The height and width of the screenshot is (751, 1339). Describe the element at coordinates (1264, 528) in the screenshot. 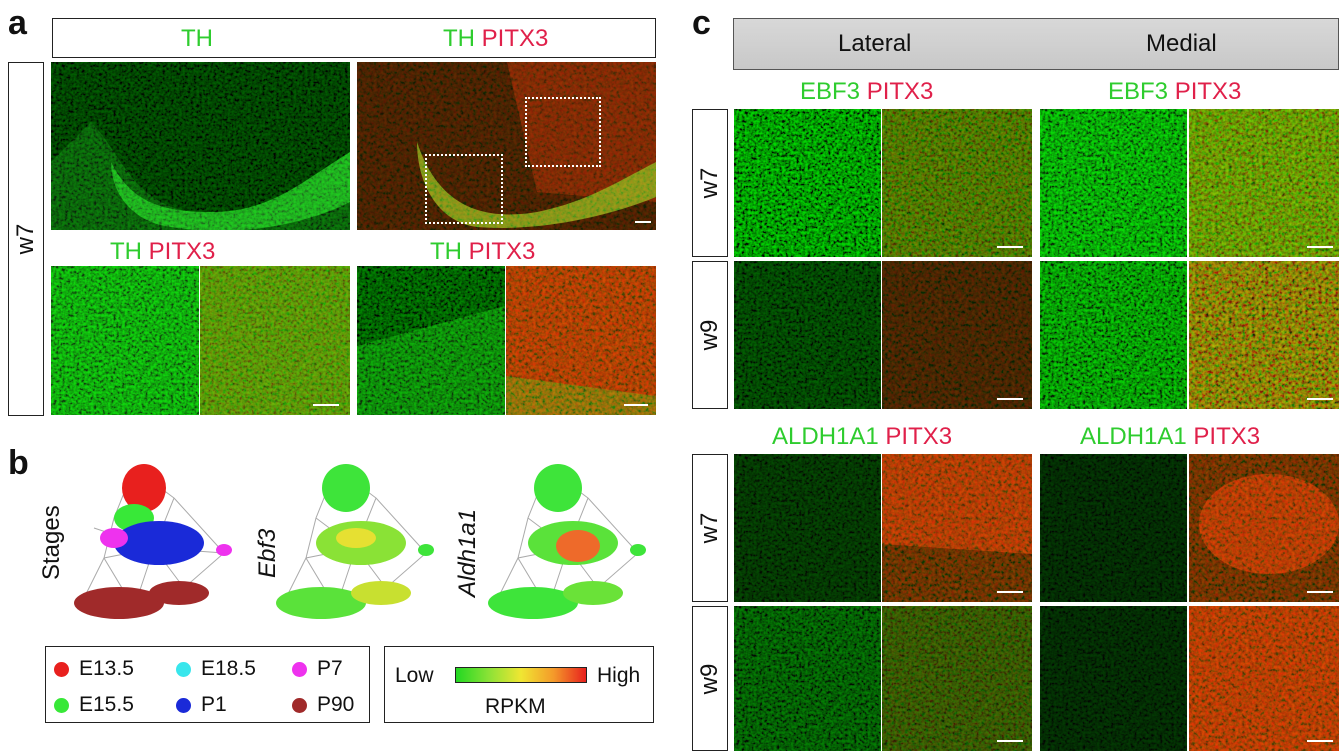

I see `image-aldh1a1-medial-w7-merge` at that location.